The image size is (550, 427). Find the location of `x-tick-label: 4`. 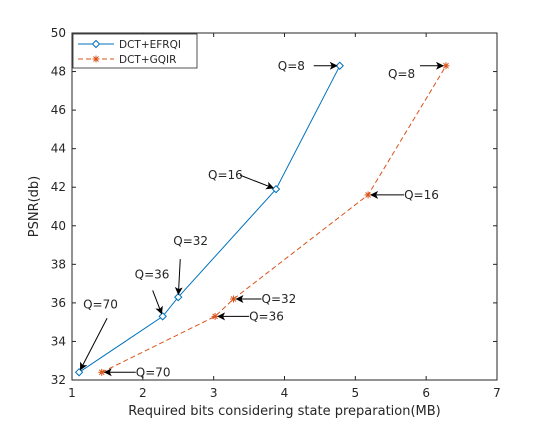

x-tick-label: 4 is located at coordinates (285, 393).